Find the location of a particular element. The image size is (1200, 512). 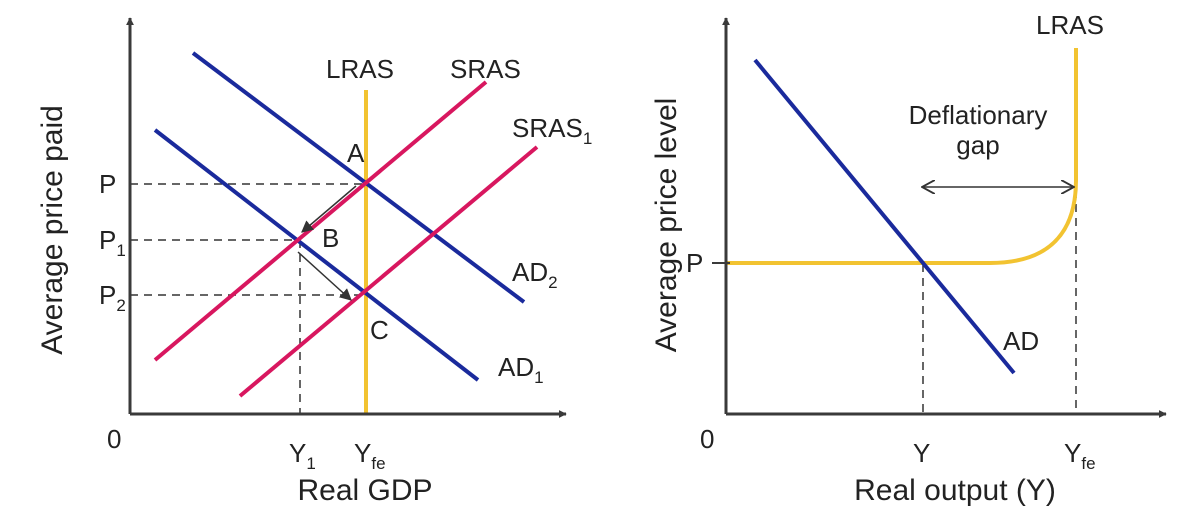

right-tick-yfe-sub: fe is located at coordinates (1088, 463).